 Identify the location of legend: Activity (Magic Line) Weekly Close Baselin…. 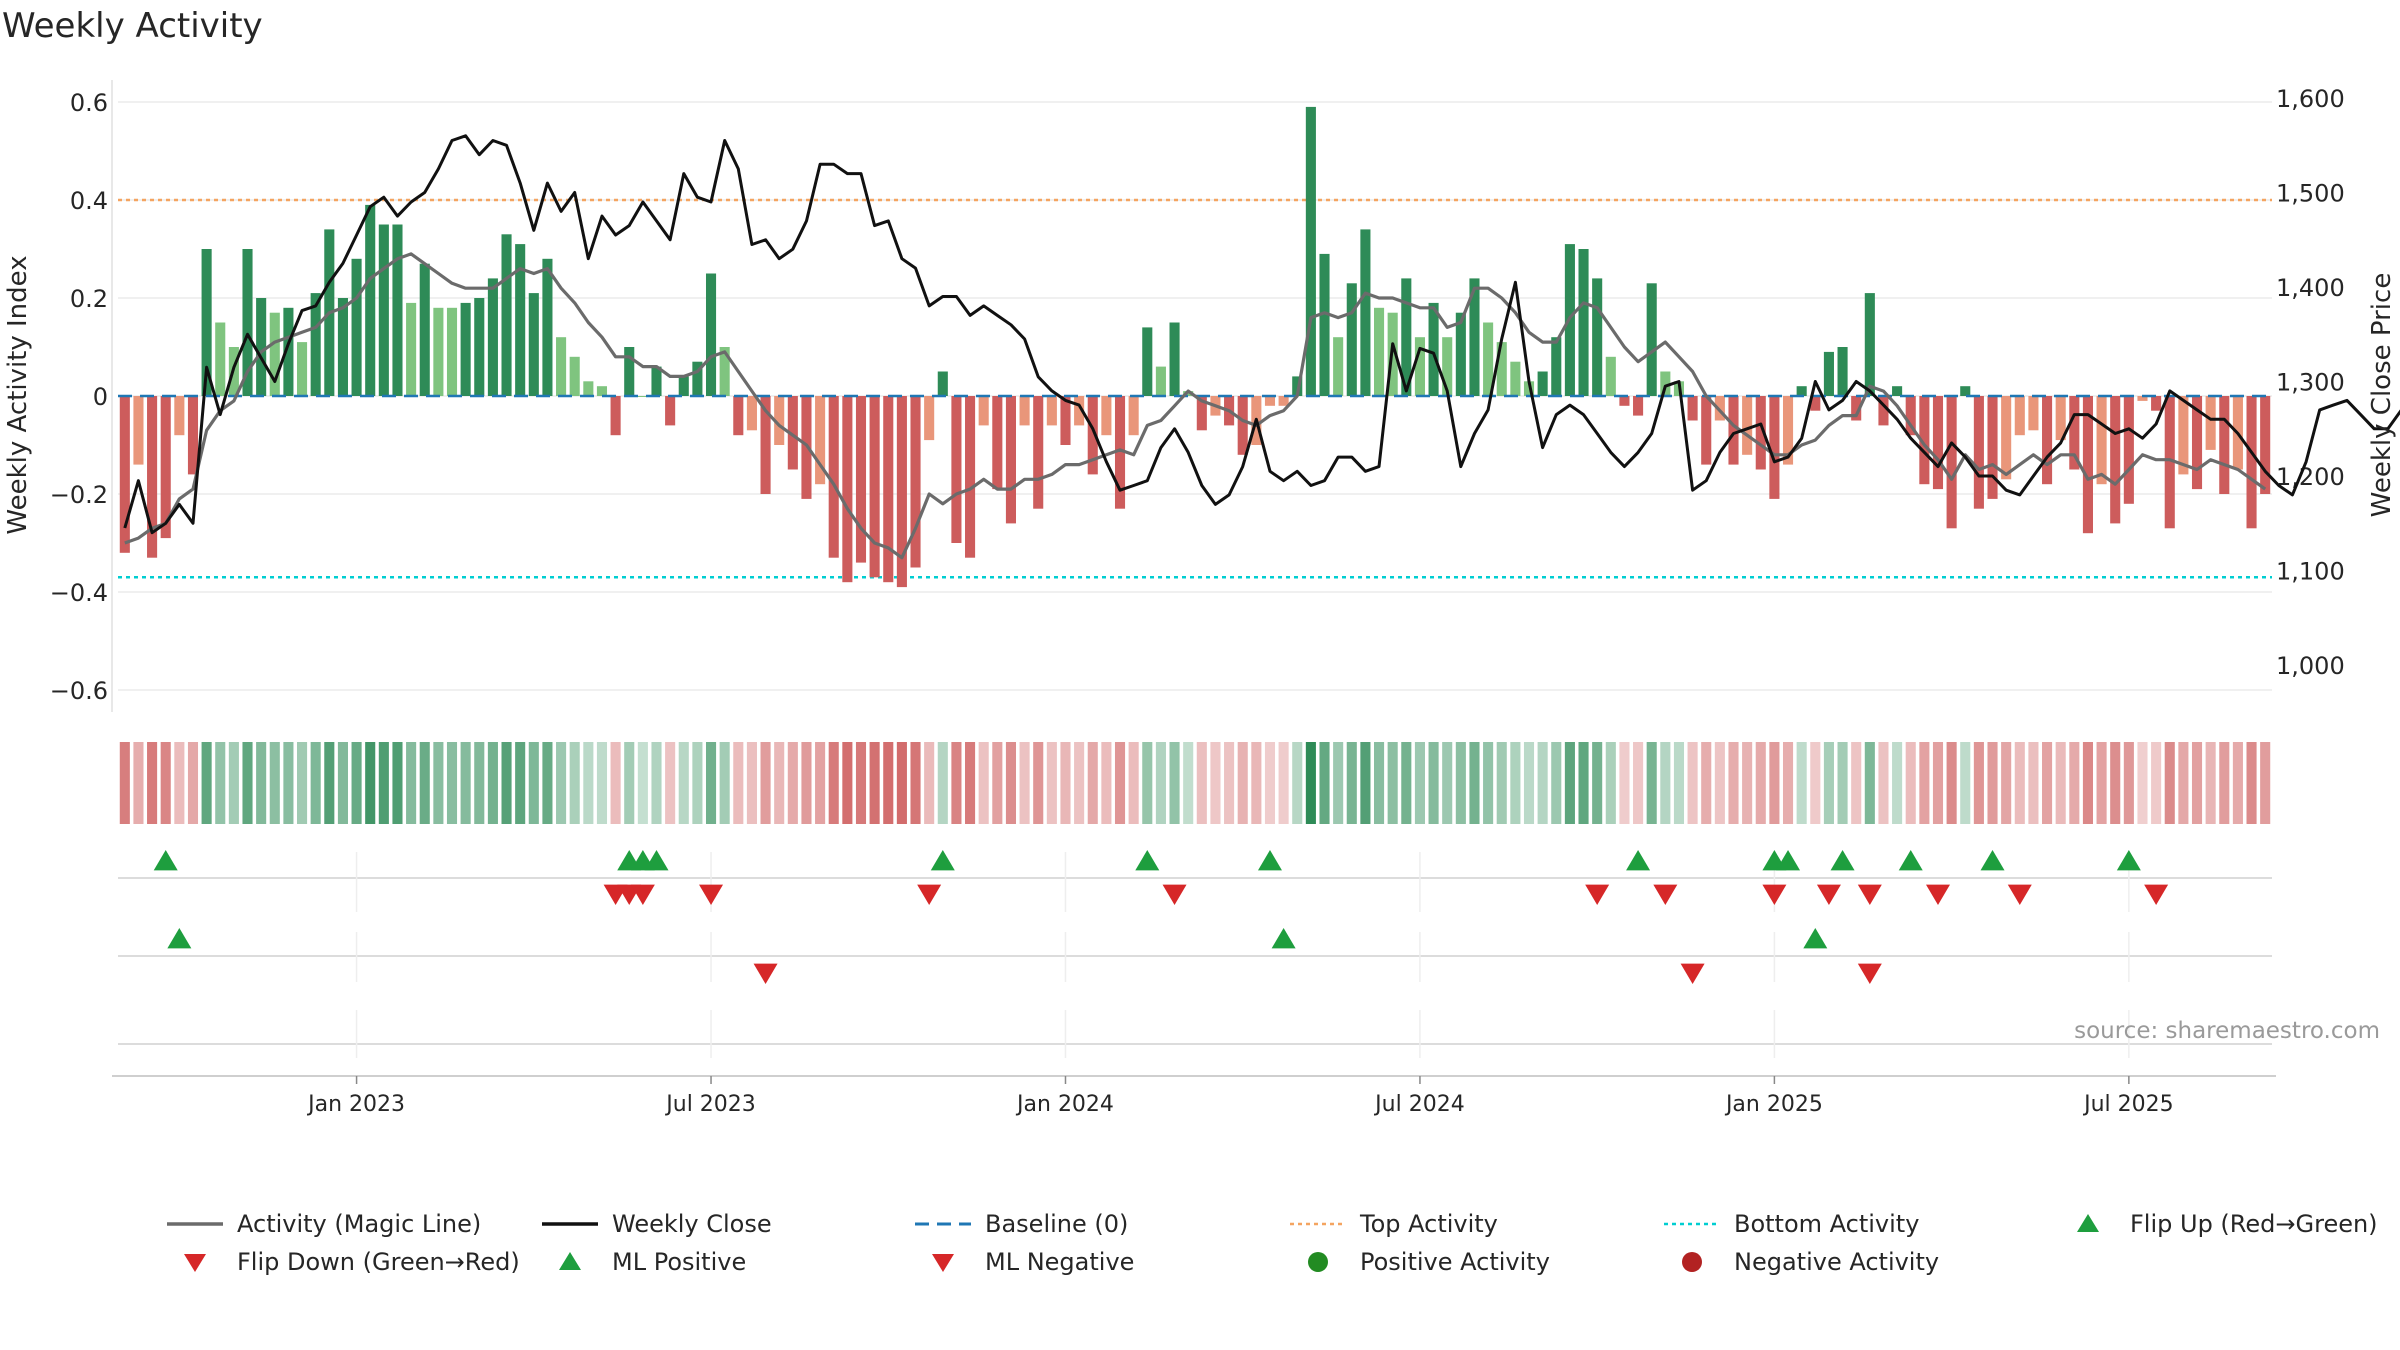
(1272, 1243).